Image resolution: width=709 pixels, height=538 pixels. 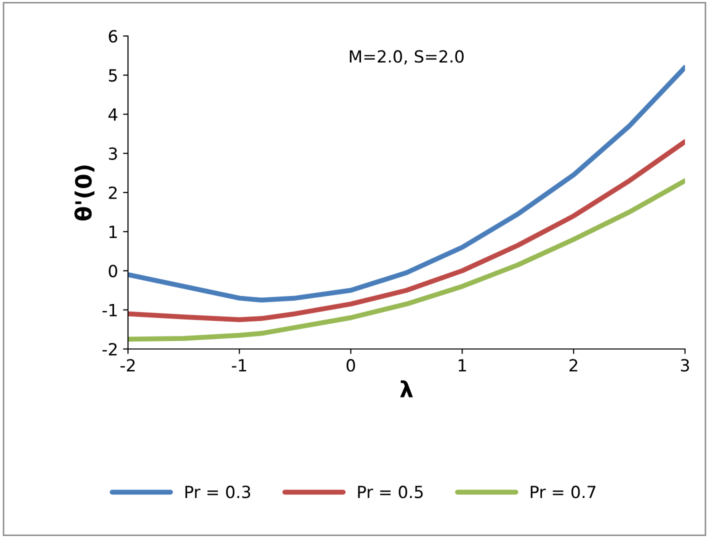 What do you see at coordinates (113, 232) in the screenshot?
I see `y-tick-label: 1` at bounding box center [113, 232].